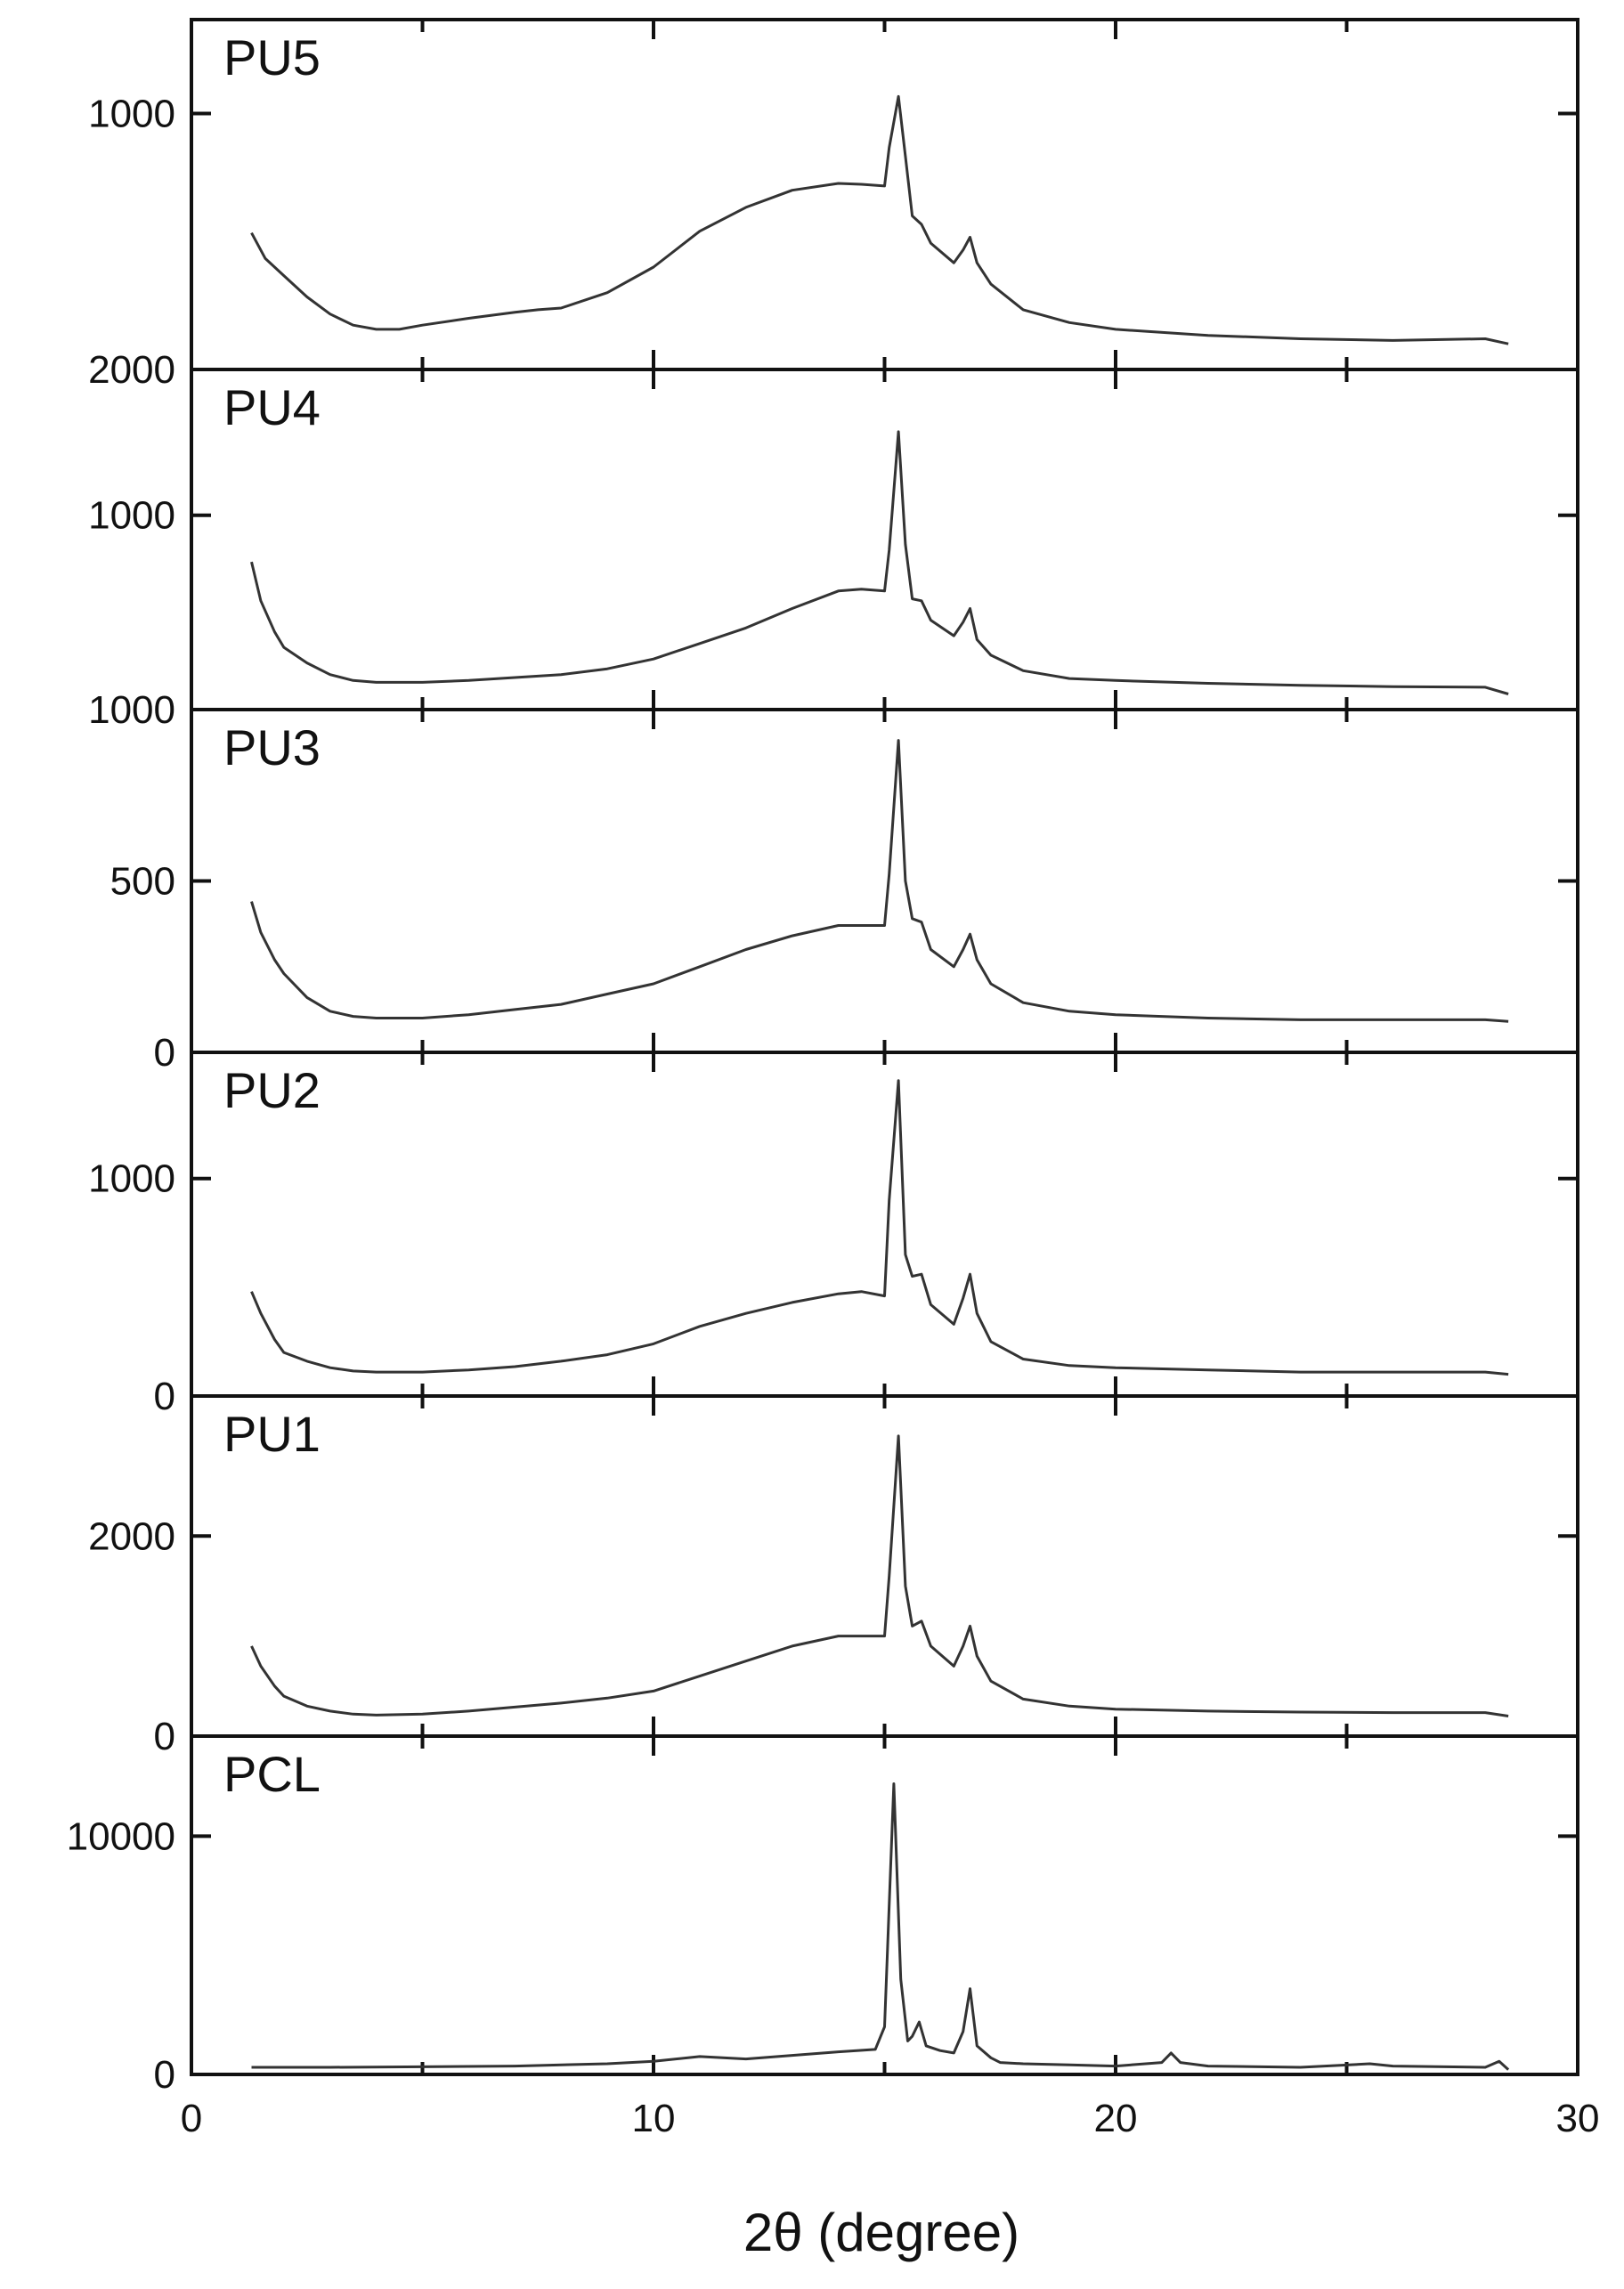 This screenshot has height=2289, width=1624. Describe the element at coordinates (879, 562) in the screenshot. I see `series-line-pu4` at that location.